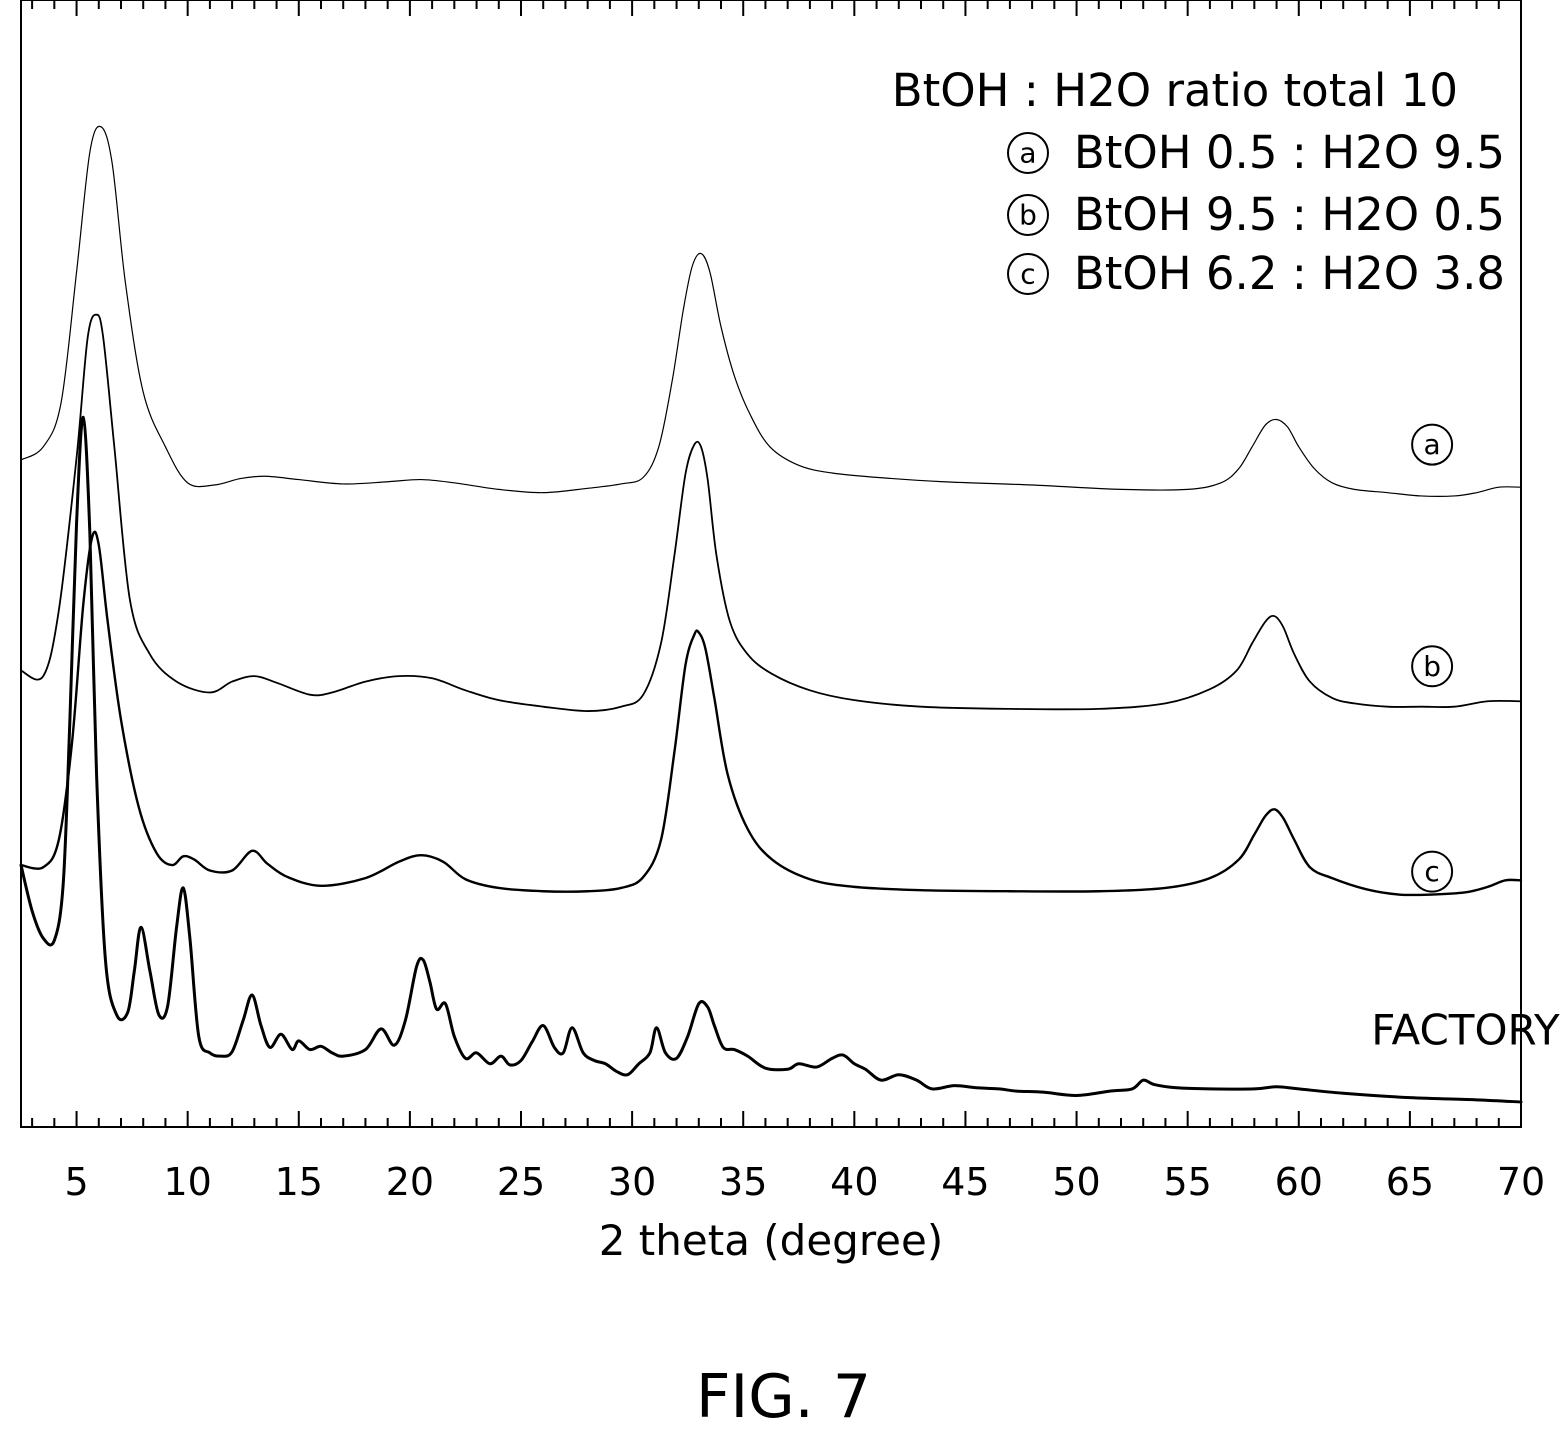 The image size is (1567, 1448). What do you see at coordinates (1289, 214) in the screenshot?
I see `legend-label-b: BtOH 9.5 : H2O 0.5` at bounding box center [1289, 214].